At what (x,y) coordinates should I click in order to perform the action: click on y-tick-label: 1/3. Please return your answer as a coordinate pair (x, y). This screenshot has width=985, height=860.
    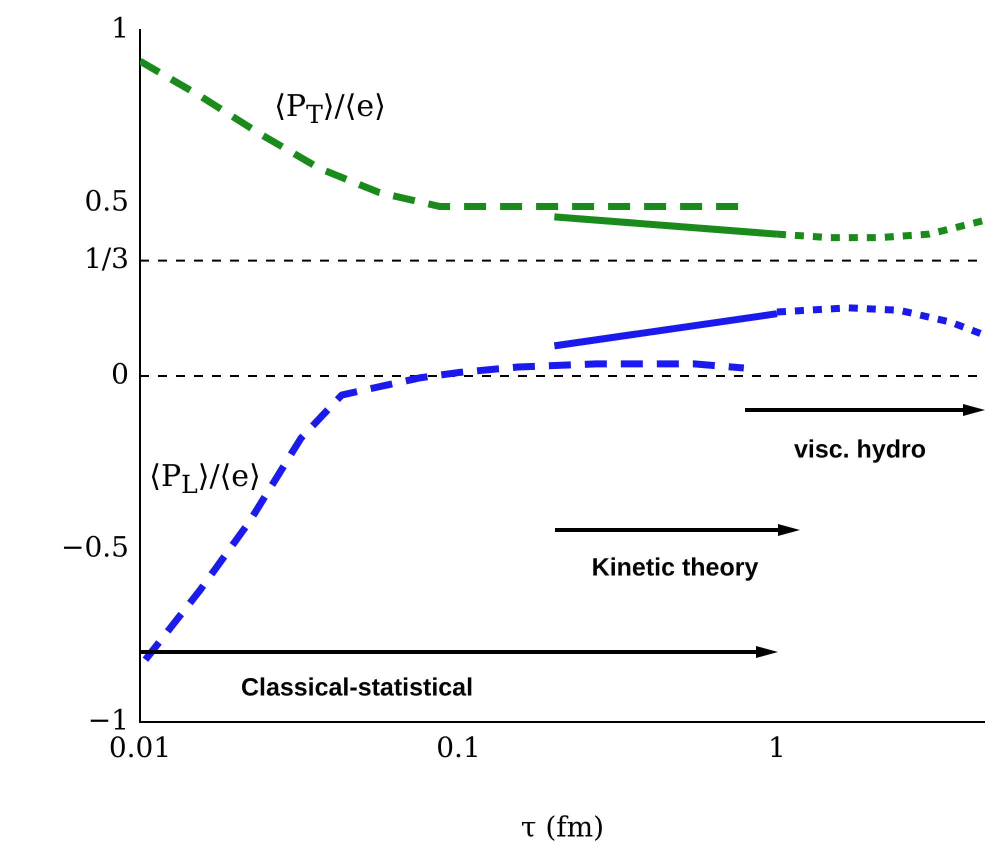
    Looking at the image, I should click on (106, 258).